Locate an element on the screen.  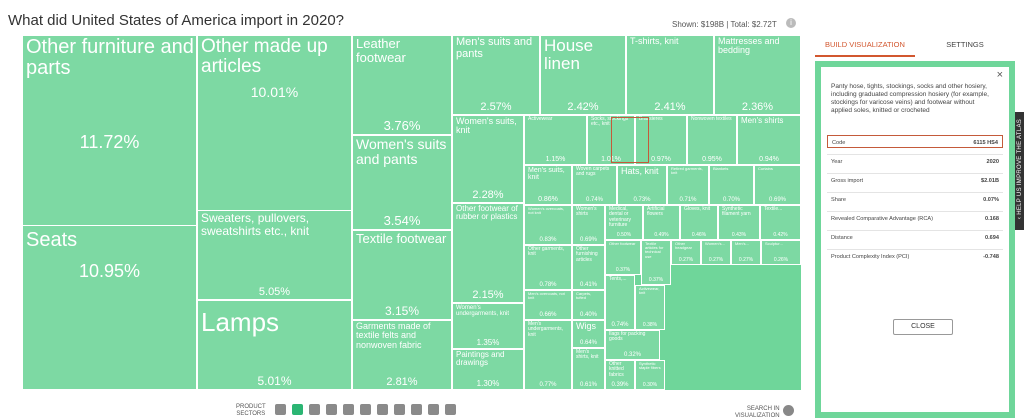
treemap-cell: Women's suits, knit 2.28% is located at coordinates (488, 159).